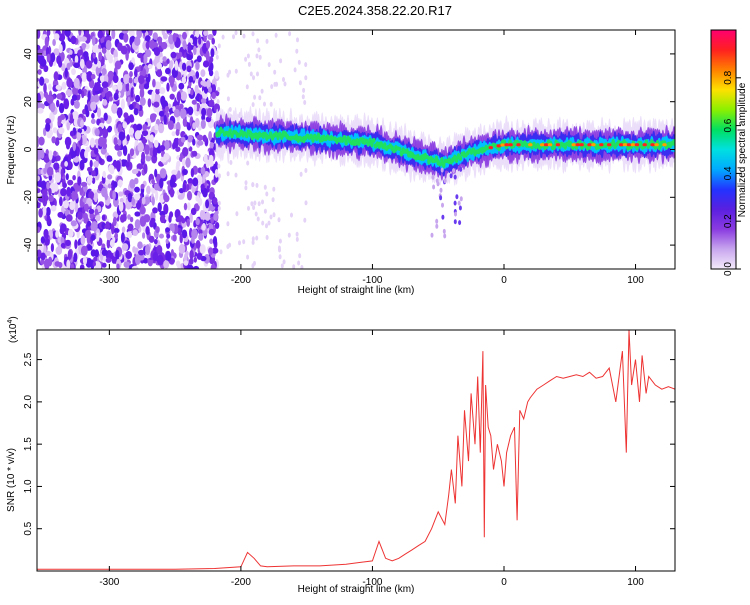 This screenshot has width=750, height=605. I want to click on spectrogram-x-tick-label: 100, so click(635, 280).